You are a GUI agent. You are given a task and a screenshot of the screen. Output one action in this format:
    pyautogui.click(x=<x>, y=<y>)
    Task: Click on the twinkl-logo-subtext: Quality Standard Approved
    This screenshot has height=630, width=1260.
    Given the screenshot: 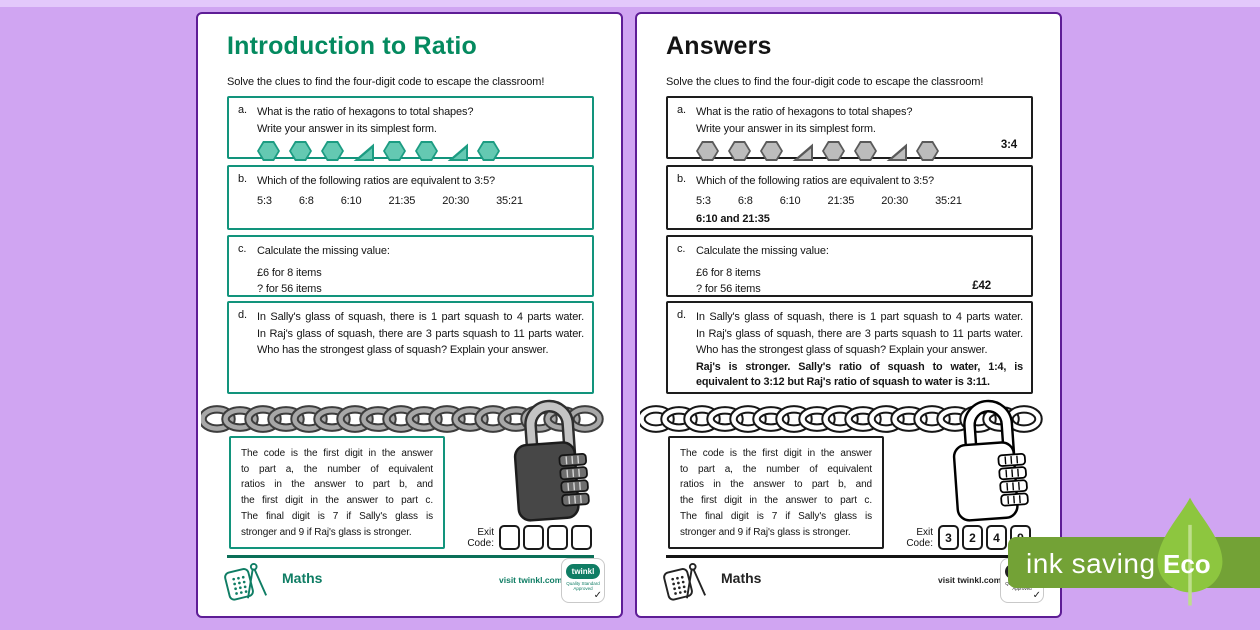 What is the action you would take?
    pyautogui.click(x=583, y=586)
    